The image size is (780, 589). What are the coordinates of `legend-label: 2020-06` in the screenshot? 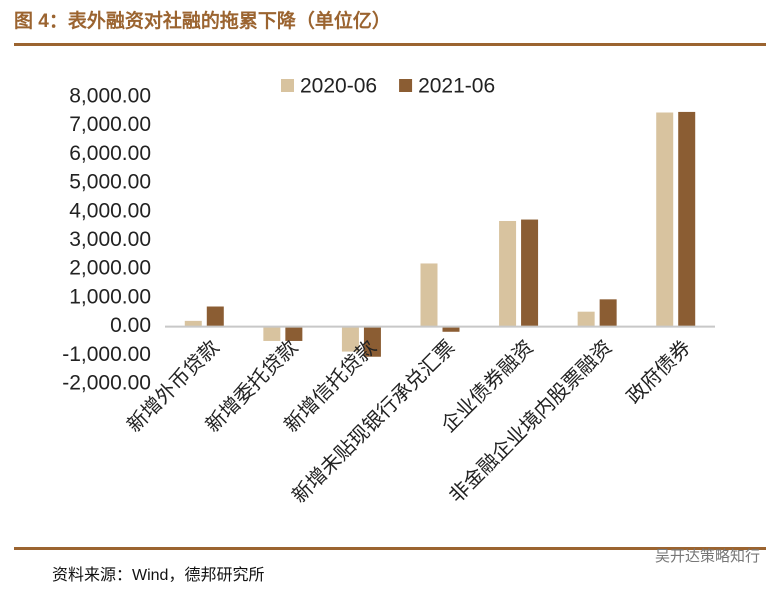 It's located at (338, 86).